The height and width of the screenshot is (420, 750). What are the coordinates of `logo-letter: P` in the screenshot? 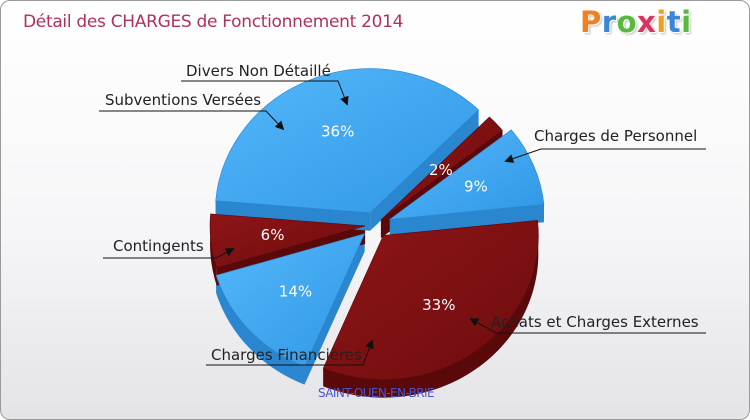 It's located at (591, 22).